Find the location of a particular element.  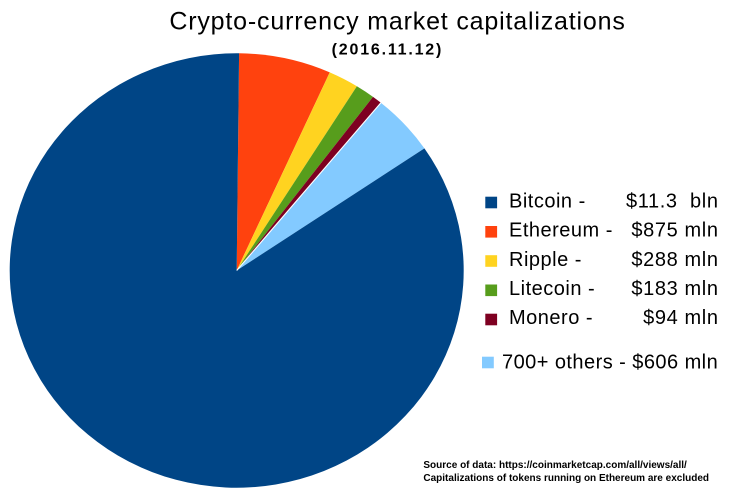

svg-text: 700+ others - $606 mln is located at coordinates (610, 363).